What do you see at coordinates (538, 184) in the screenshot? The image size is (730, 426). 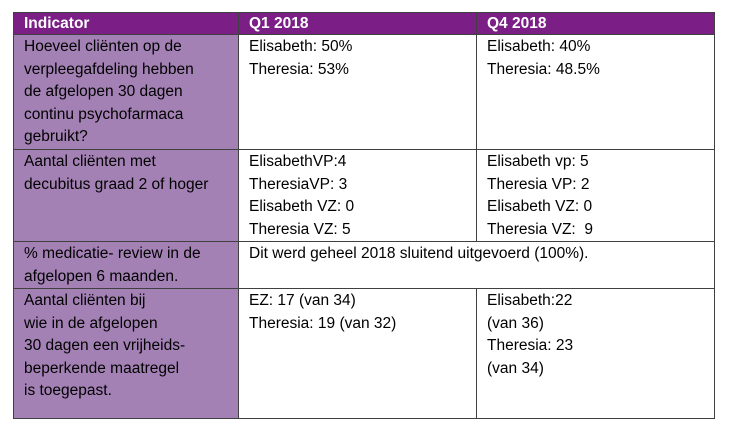 I see `value-line: Theresia VP: 2` at bounding box center [538, 184].